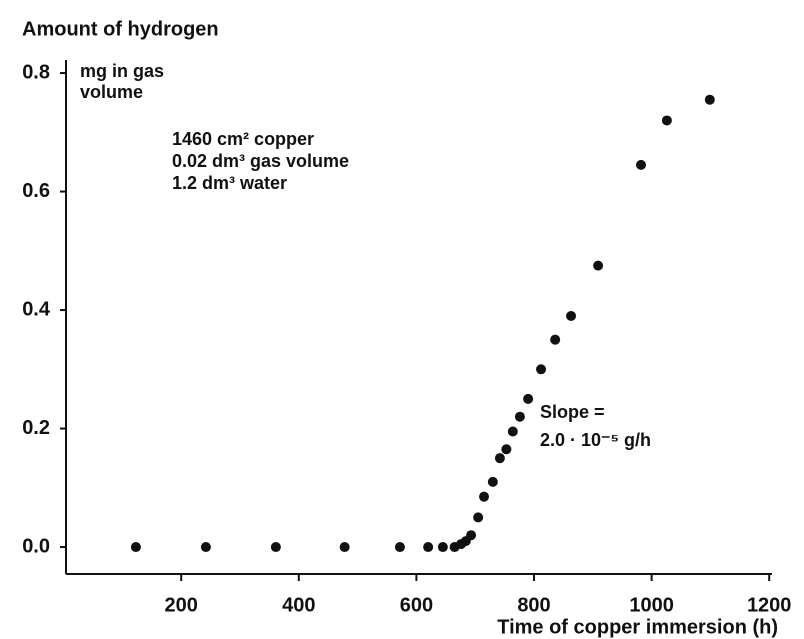  I want to click on x-tick-label: 400, so click(298, 605).